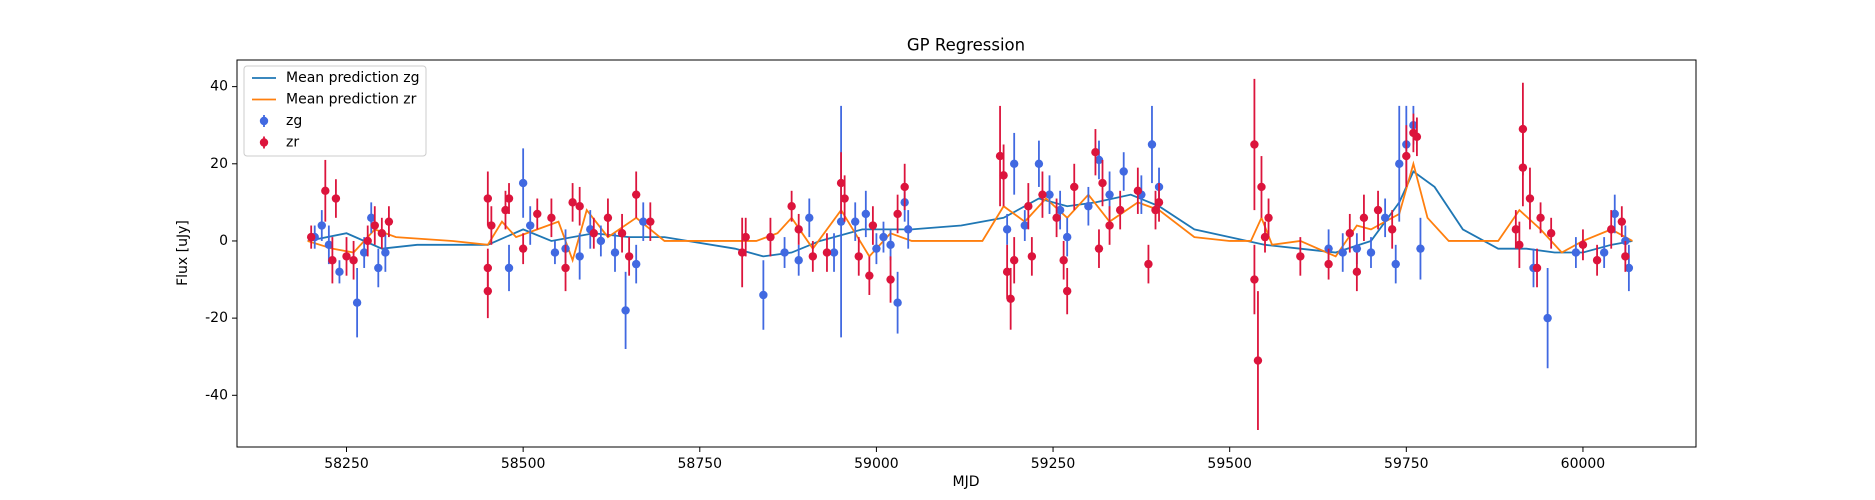  What do you see at coordinates (223, 241) in the screenshot?
I see `y-tick-label: 0` at bounding box center [223, 241].